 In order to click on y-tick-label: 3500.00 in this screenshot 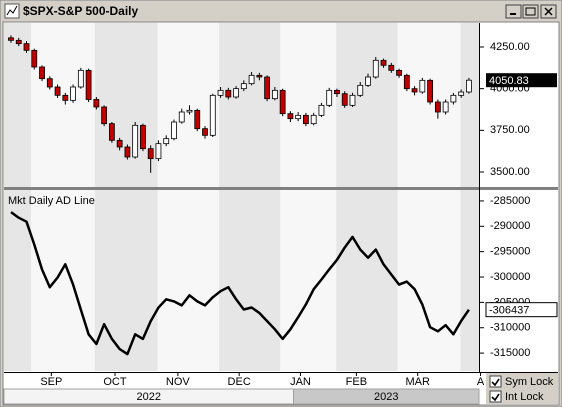, I will do `click(510, 172)`.